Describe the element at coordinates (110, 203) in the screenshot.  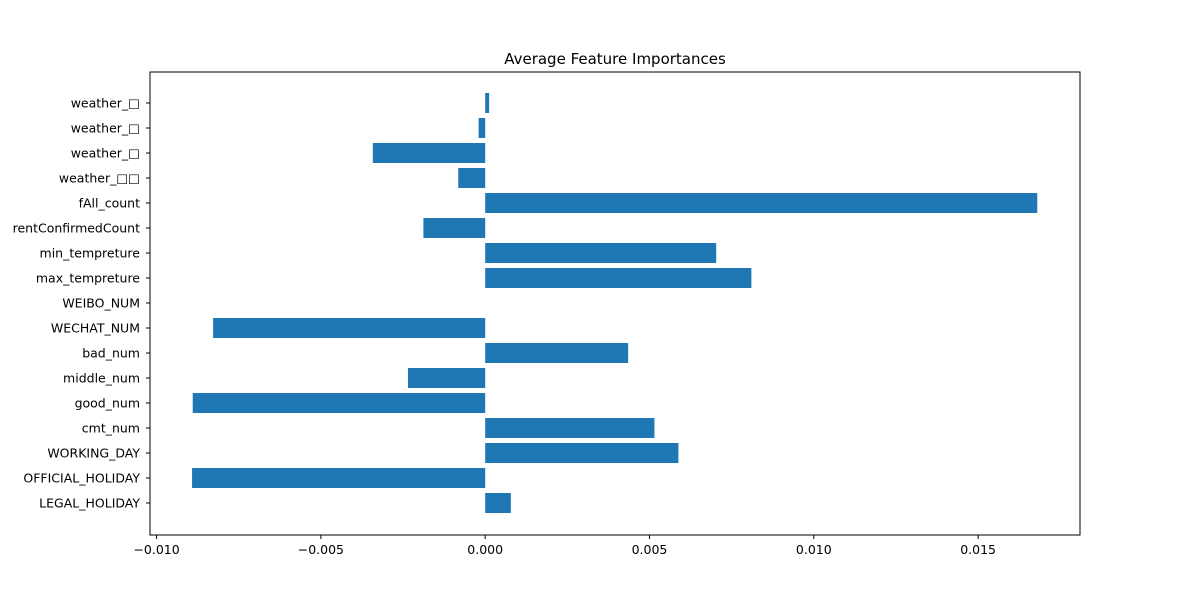
I see `y-tick-label: fAll_count` at that location.